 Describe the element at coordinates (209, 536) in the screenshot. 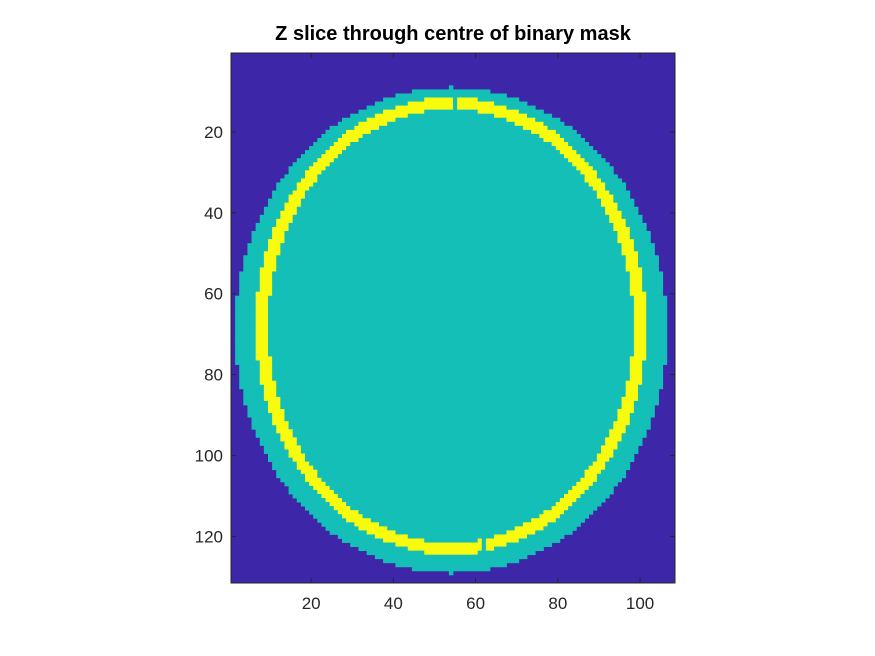

I see `y-tick-label: 120` at that location.